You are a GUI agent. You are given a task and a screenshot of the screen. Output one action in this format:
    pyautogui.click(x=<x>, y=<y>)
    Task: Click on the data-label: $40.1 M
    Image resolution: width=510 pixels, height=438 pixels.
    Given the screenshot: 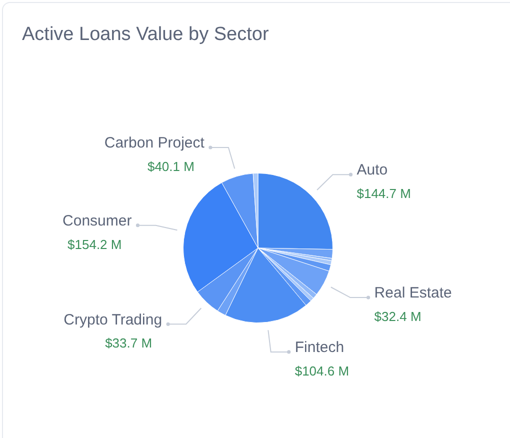 What is the action you would take?
    pyautogui.click(x=170, y=166)
    